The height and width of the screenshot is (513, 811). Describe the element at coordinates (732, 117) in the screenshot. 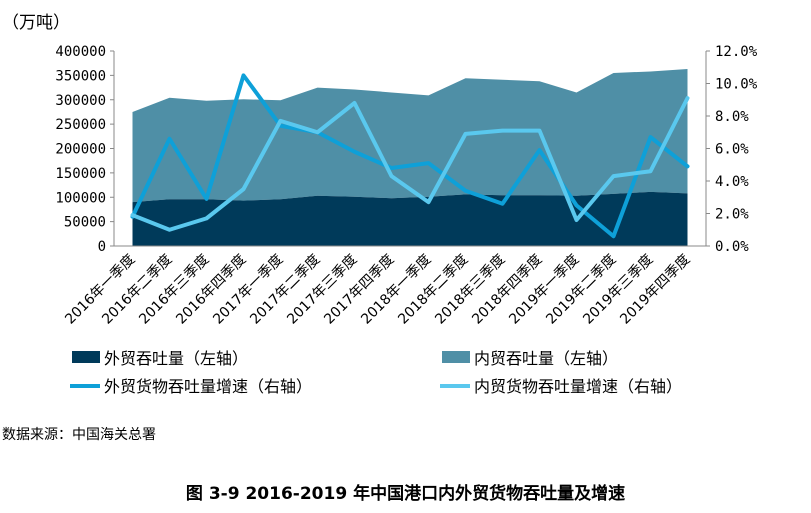

I see `y-right-tick-label: 8.0%` at that location.